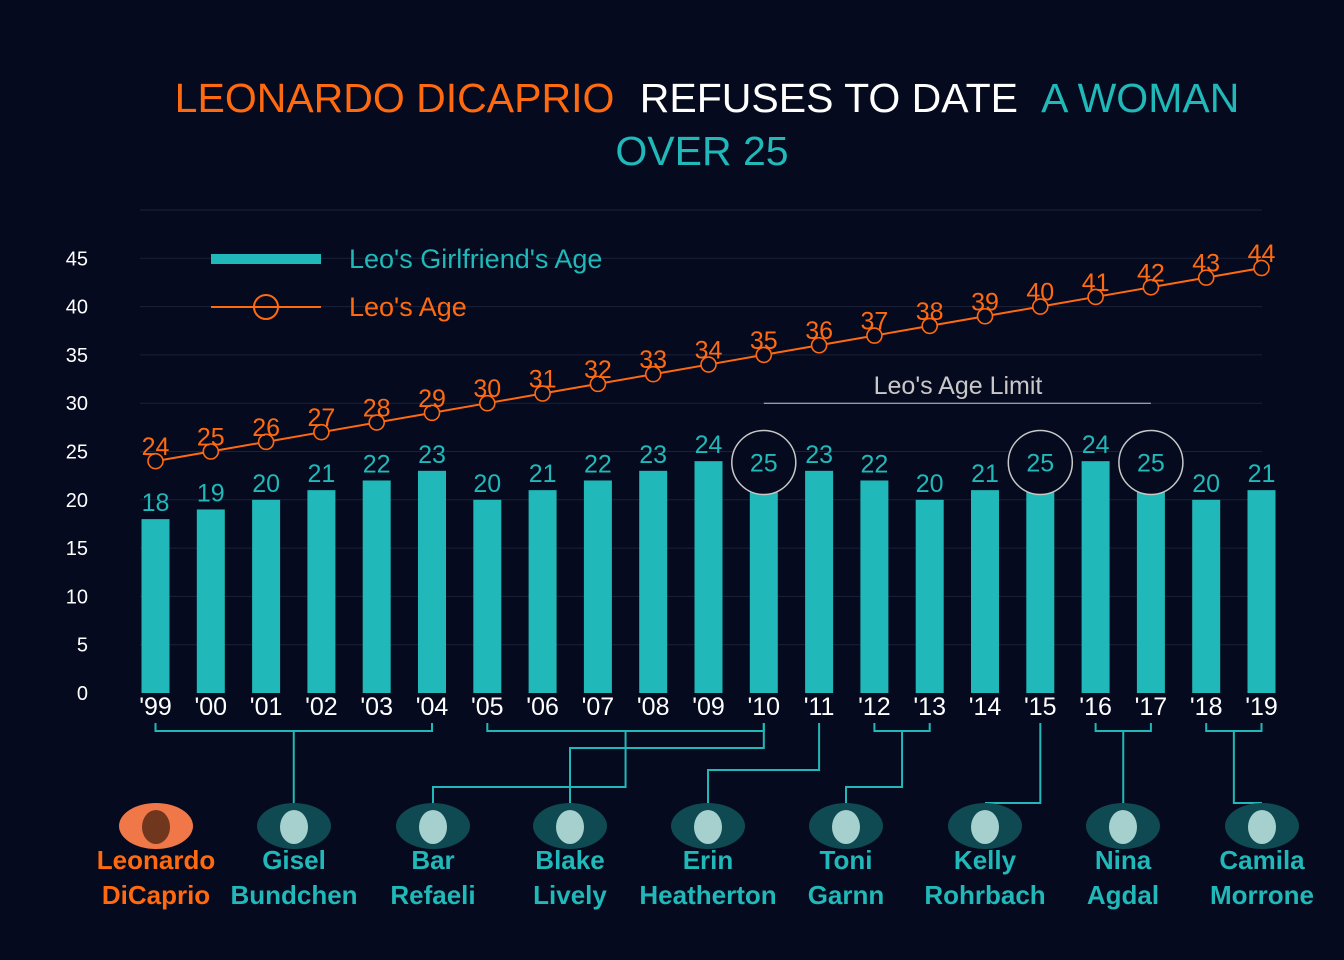 The height and width of the screenshot is (960, 1344). Describe the element at coordinates (653, 360) in the screenshot. I see `leo-age-label: 33` at that location.